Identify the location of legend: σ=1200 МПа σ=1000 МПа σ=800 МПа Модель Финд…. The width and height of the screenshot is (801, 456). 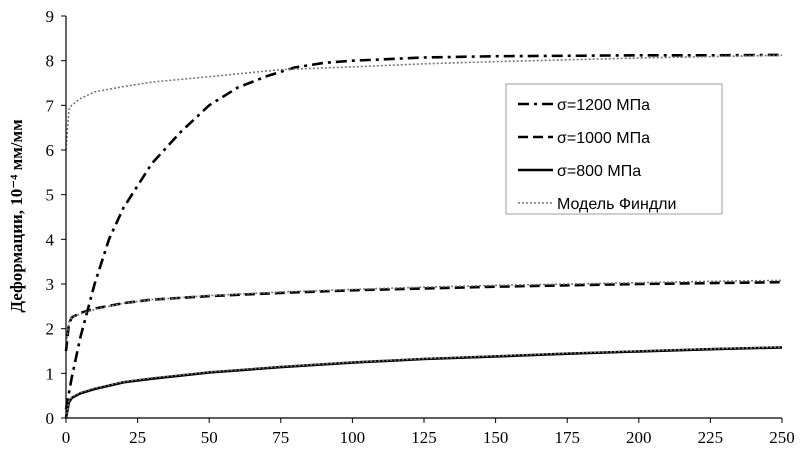
(614, 149).